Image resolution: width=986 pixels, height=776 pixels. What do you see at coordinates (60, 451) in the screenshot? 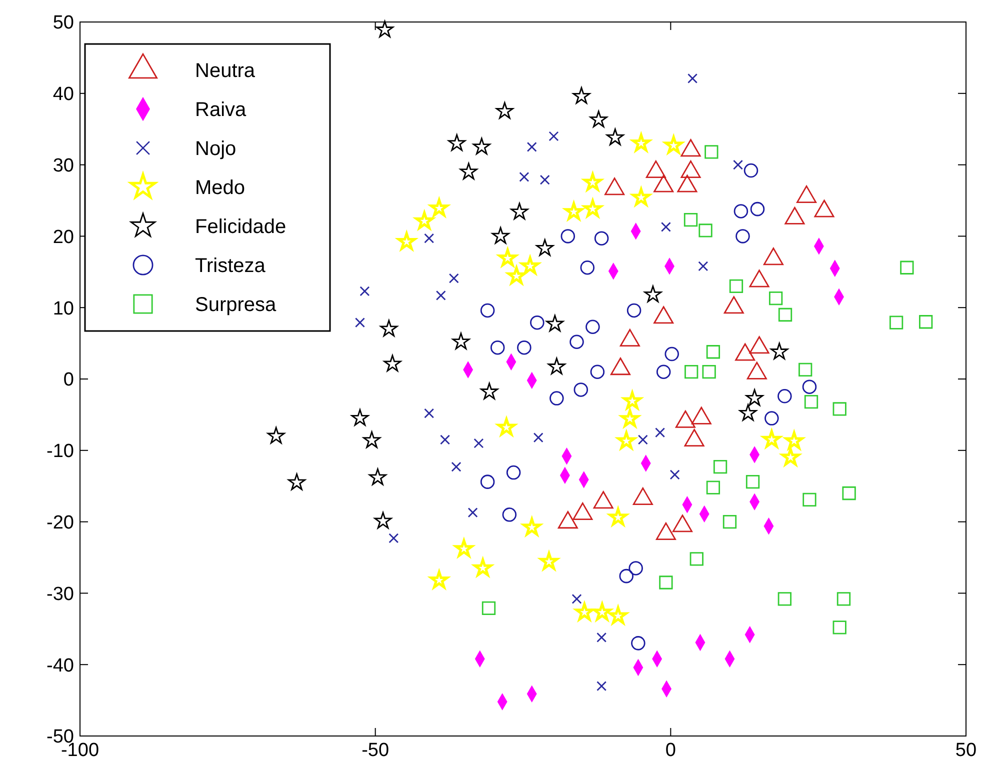
I see `y-tick-label: -10` at bounding box center [60, 451].